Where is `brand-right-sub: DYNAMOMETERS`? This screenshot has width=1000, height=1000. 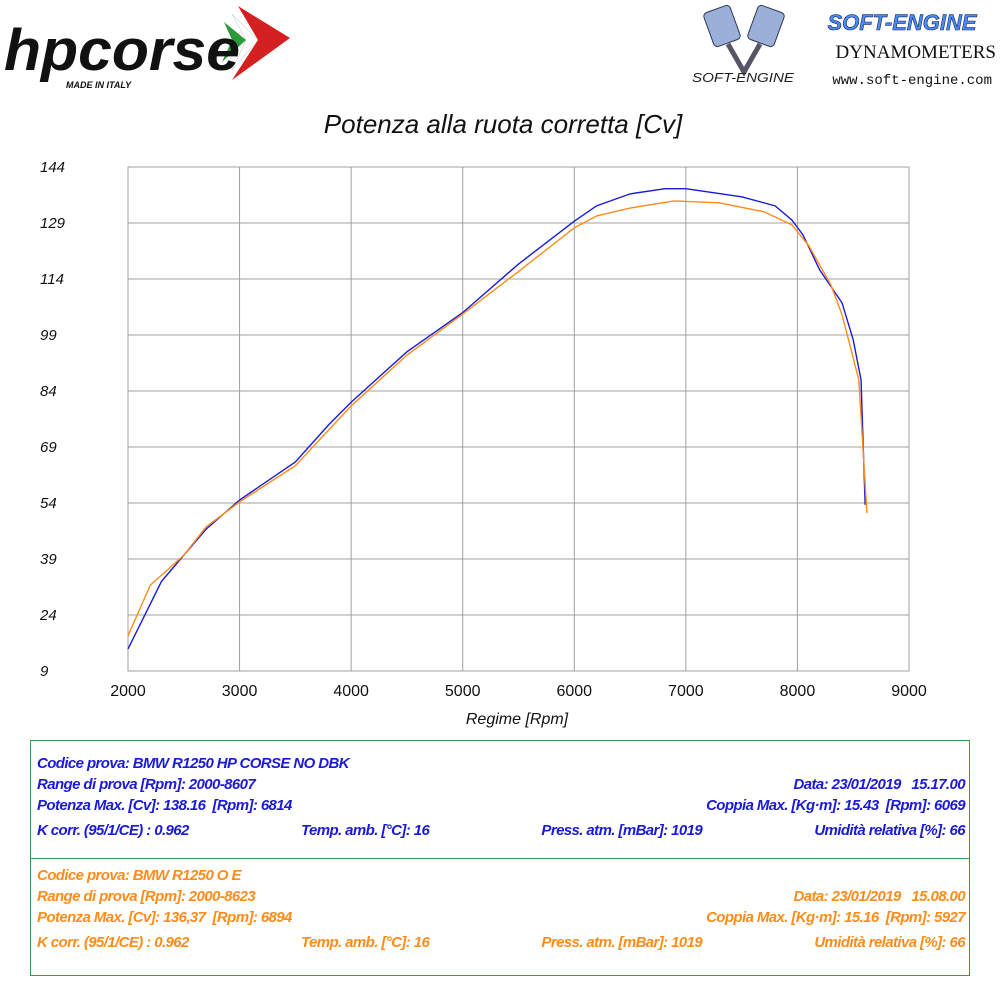
brand-right-sub: DYNAMOMETERS is located at coordinates (916, 52).